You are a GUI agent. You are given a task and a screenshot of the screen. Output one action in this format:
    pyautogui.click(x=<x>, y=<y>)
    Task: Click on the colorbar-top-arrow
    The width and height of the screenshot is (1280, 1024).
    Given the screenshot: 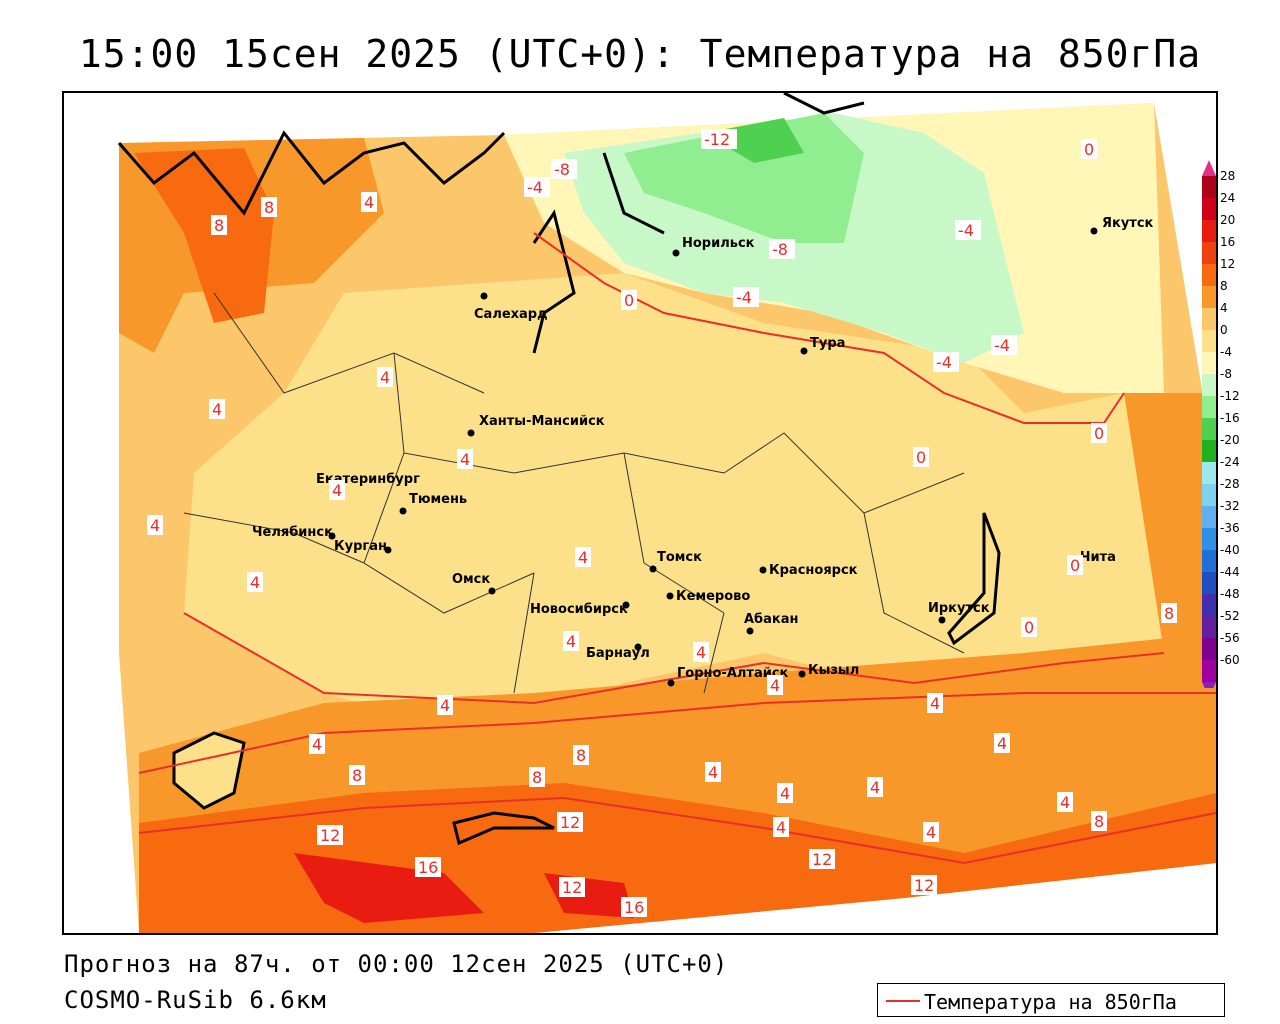 What is the action you would take?
    pyautogui.click(x=1209, y=168)
    